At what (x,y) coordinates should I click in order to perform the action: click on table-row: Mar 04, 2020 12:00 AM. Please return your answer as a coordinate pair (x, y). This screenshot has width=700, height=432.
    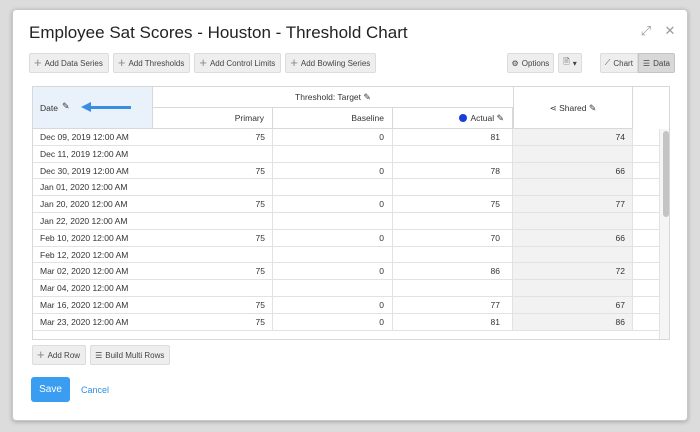
    Looking at the image, I should click on (348, 288).